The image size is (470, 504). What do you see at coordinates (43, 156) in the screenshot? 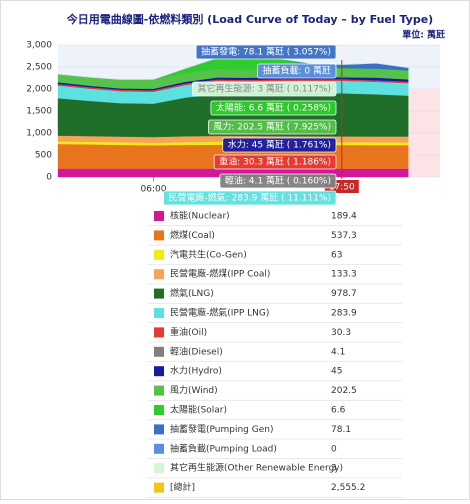
I see `y-tick-label: 500` at bounding box center [43, 156].